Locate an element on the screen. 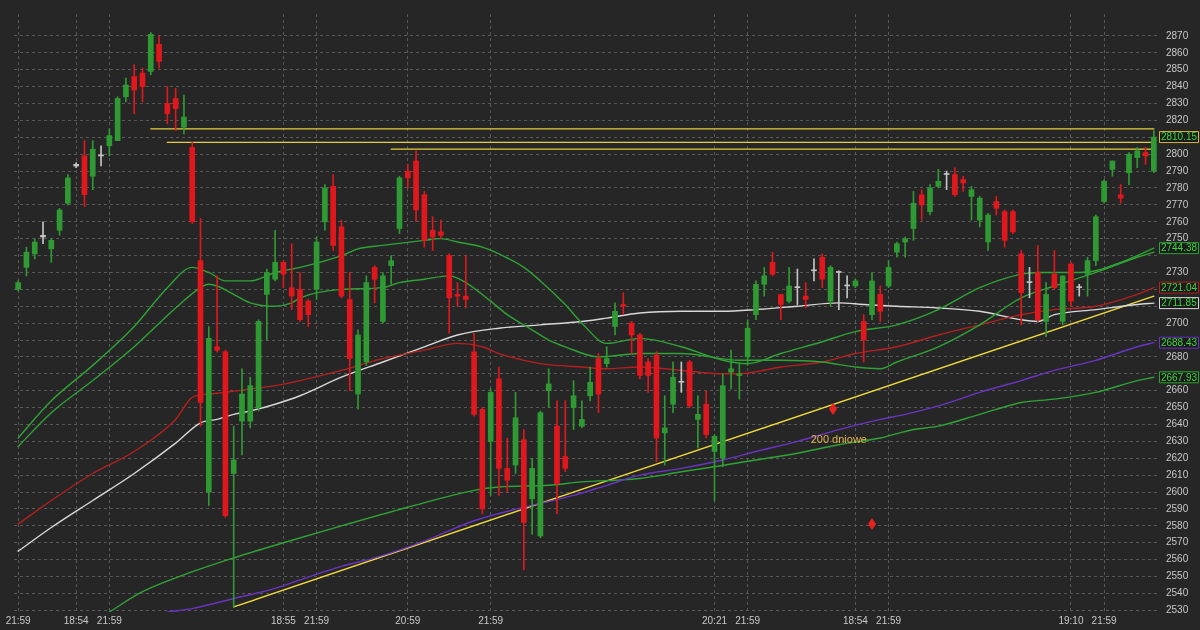 The image size is (1200, 630). y-tick-label: 2760 is located at coordinates (1177, 221).